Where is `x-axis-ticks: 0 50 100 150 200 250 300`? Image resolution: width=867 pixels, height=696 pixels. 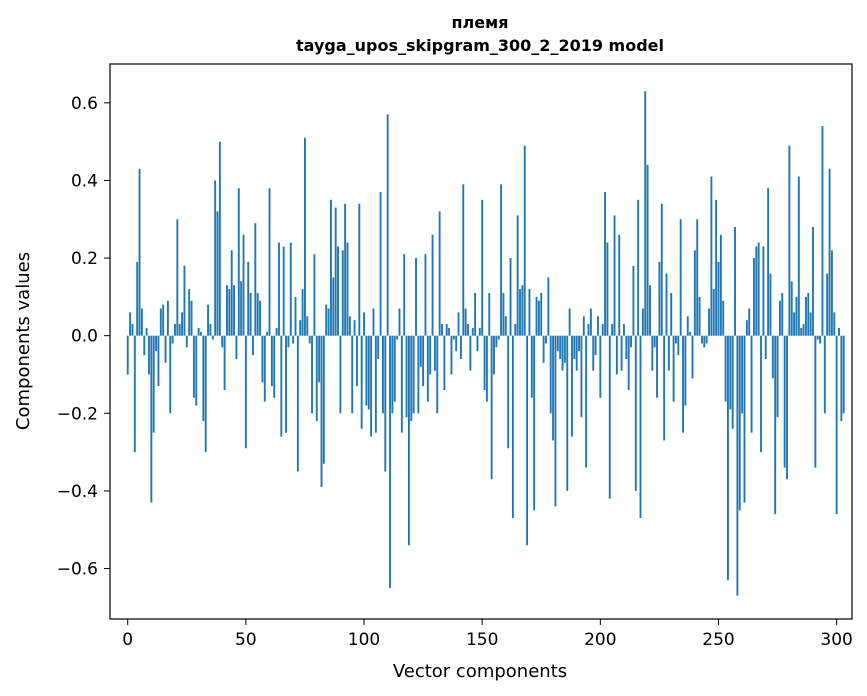
x-axis-ticks: 0 50 100 150 200 250 300 is located at coordinates (487, 634).